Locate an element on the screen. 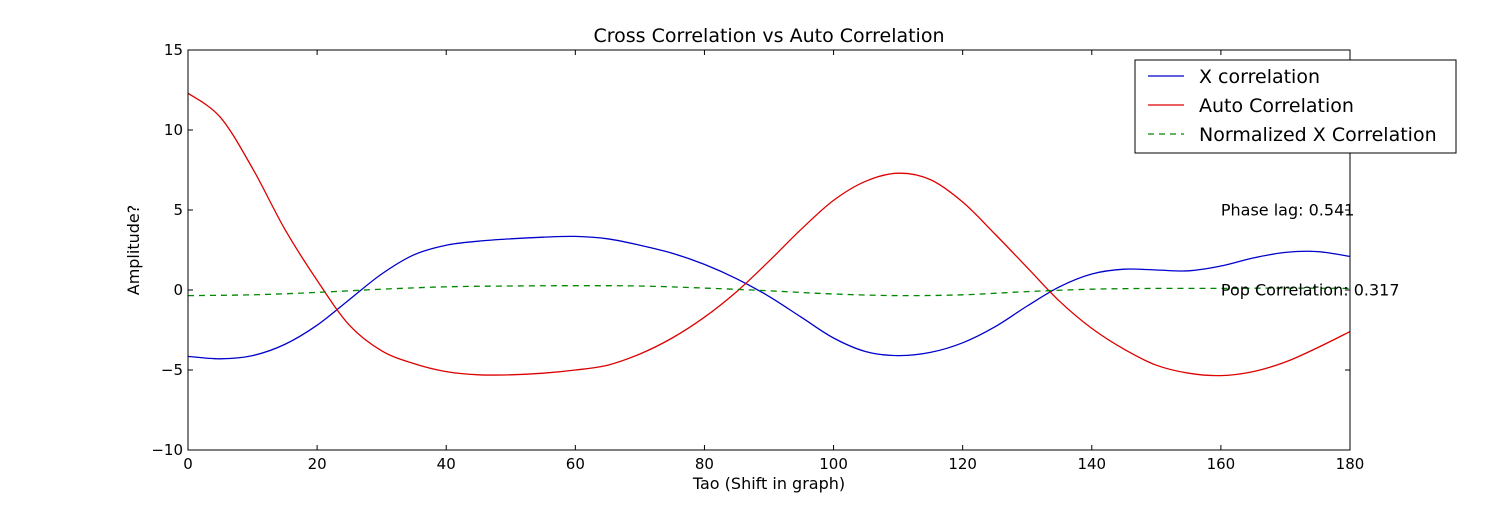 The height and width of the screenshot is (505, 1500). chart-title: Cross Correlation vs Auto Correlation is located at coordinates (768, 36).